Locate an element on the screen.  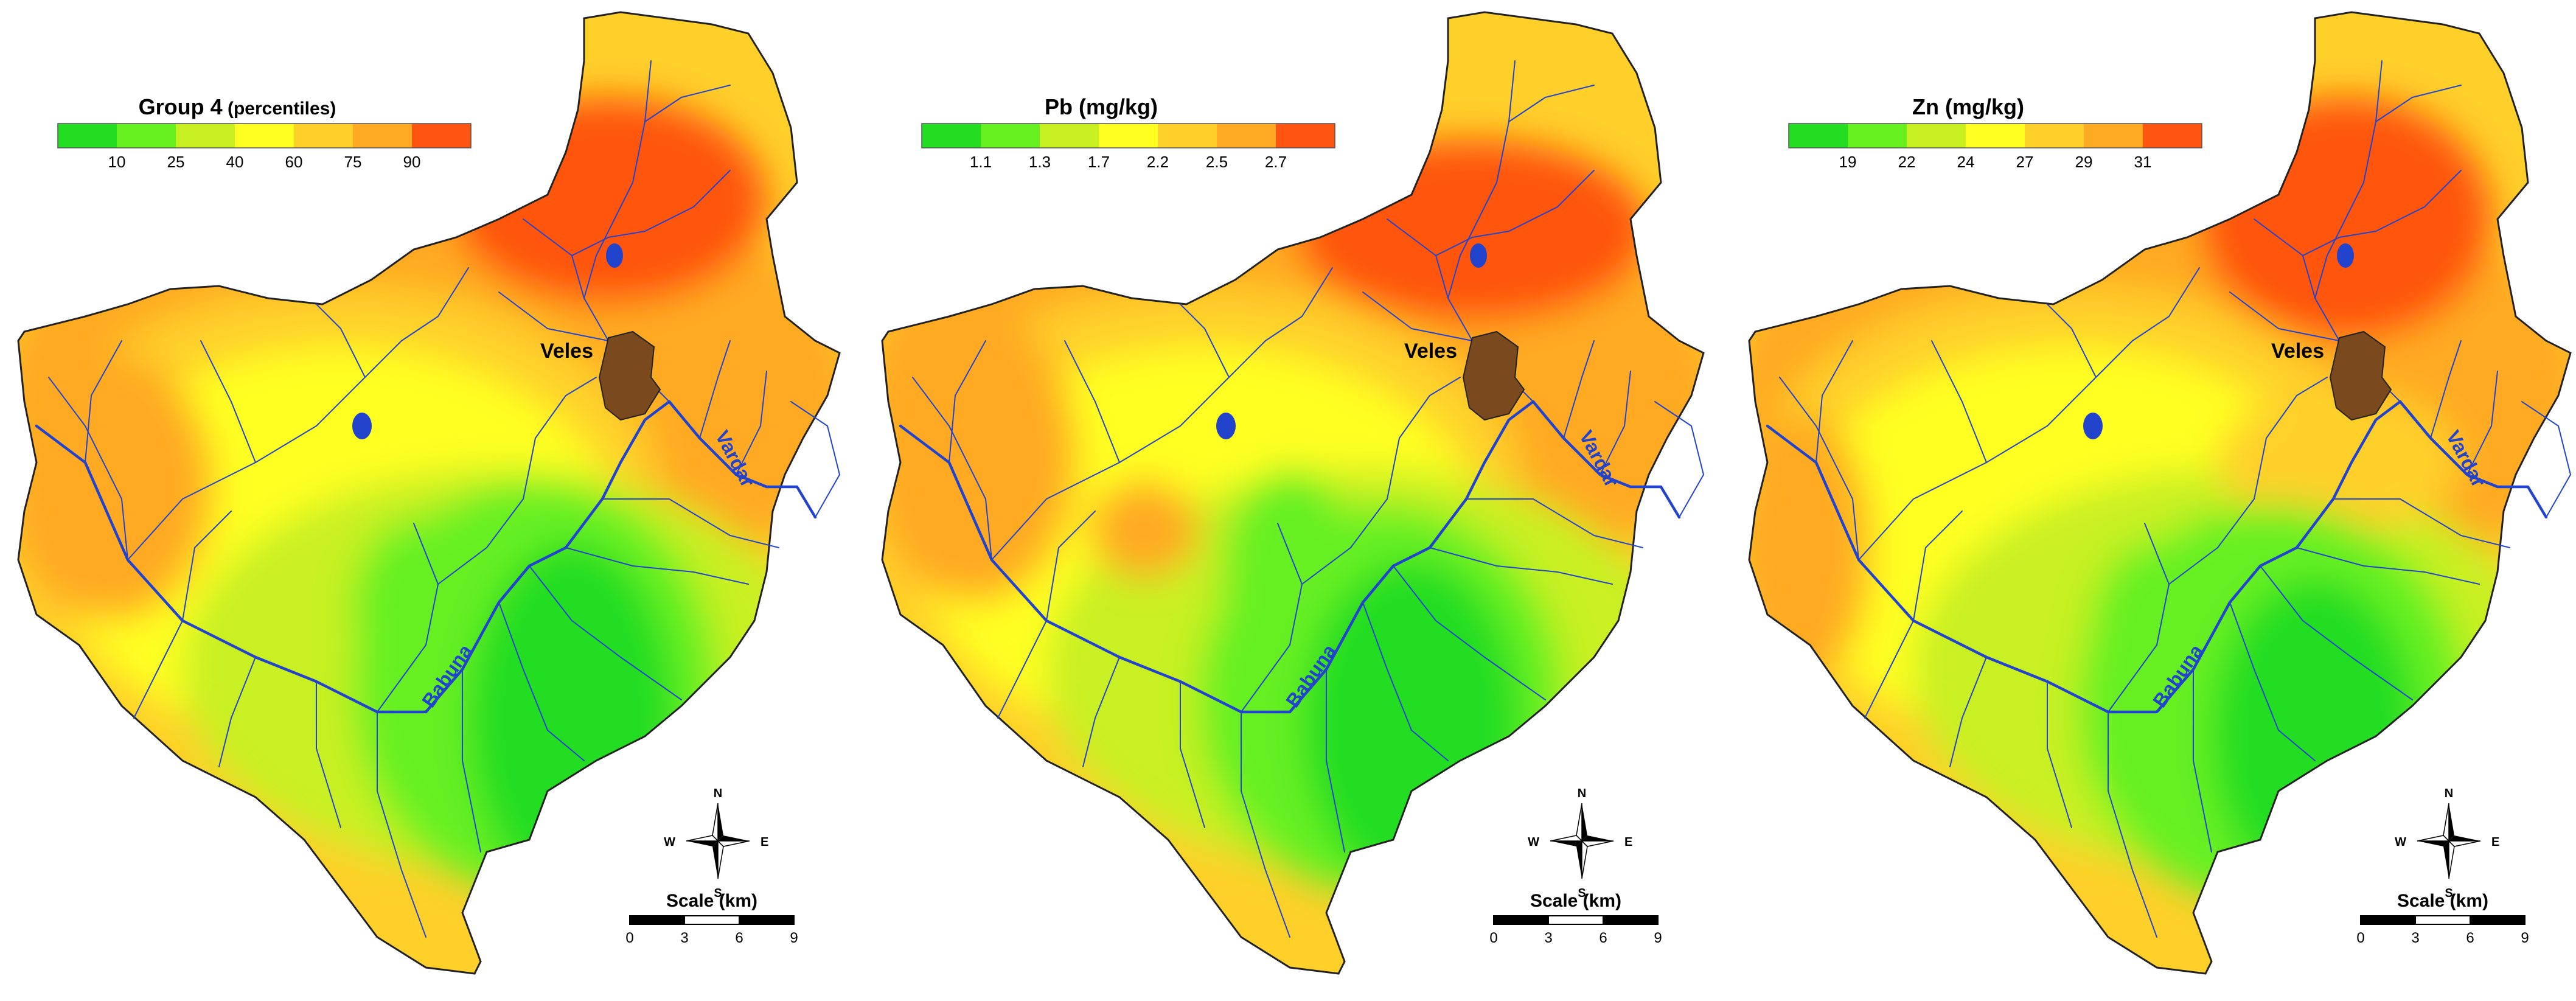
legend-tick-label: 1.3 is located at coordinates (1040, 162).